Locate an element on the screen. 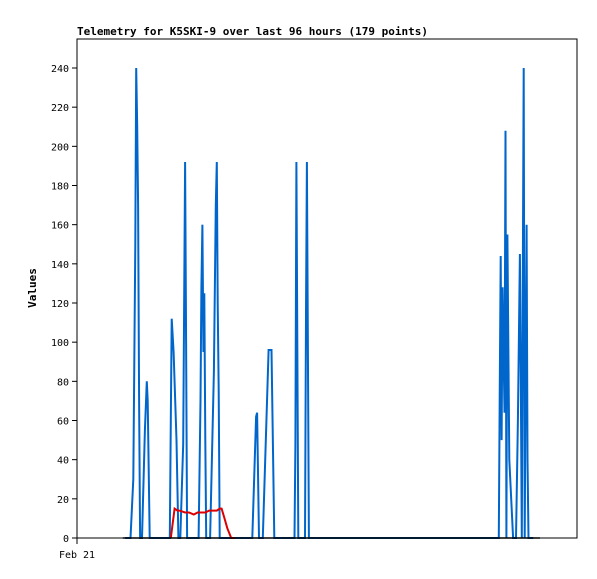 The image size is (597, 579). y-tick-label: 140 is located at coordinates (60, 265).